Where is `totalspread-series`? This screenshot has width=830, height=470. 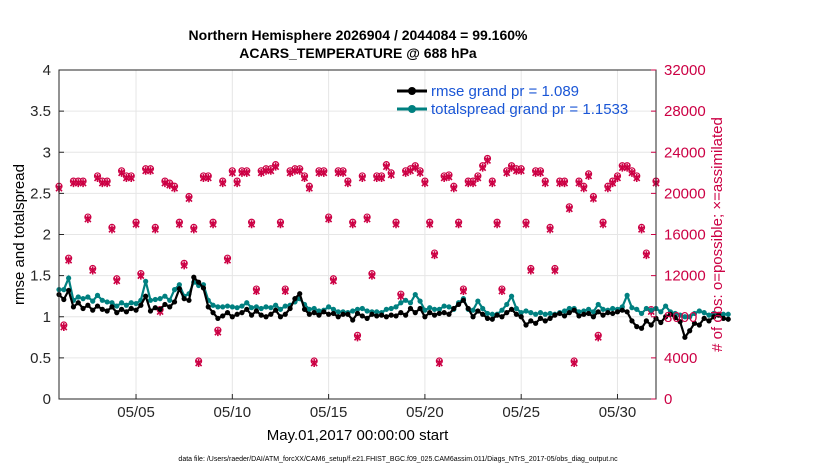
totalspread-series is located at coordinates (393, 297).